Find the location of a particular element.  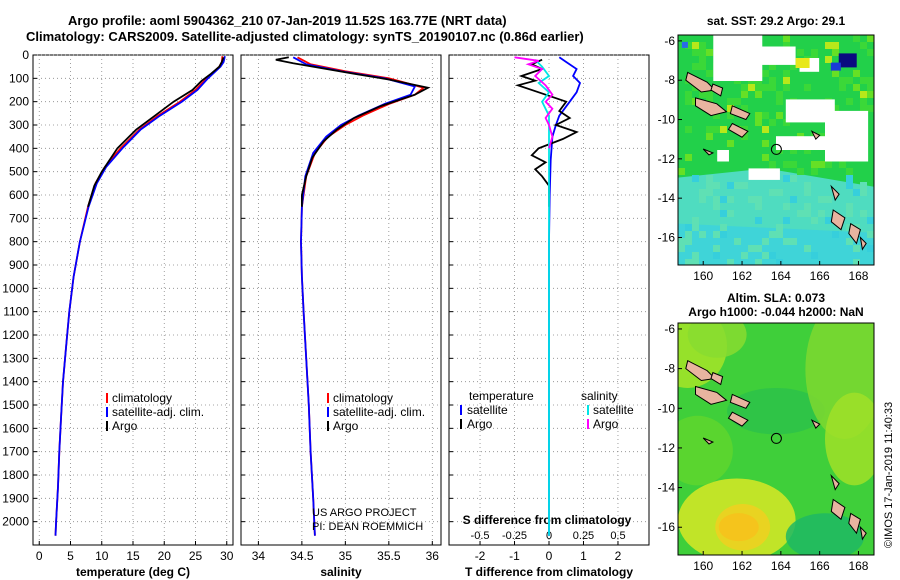

map-y-tick-label: -16 is located at coordinates (667, 527).